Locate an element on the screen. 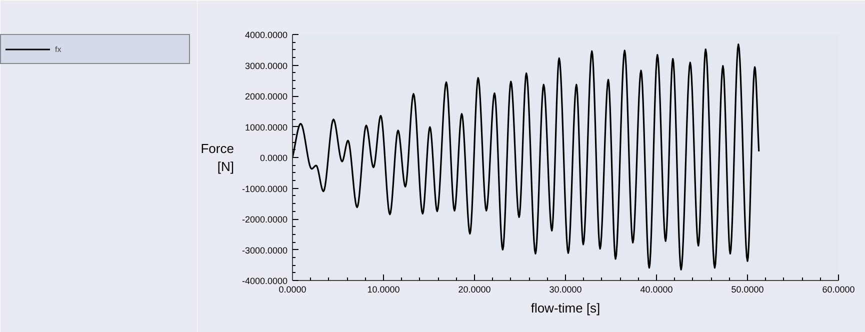 This screenshot has height=332, width=865. x-tick-label: 40.0000 is located at coordinates (656, 289).